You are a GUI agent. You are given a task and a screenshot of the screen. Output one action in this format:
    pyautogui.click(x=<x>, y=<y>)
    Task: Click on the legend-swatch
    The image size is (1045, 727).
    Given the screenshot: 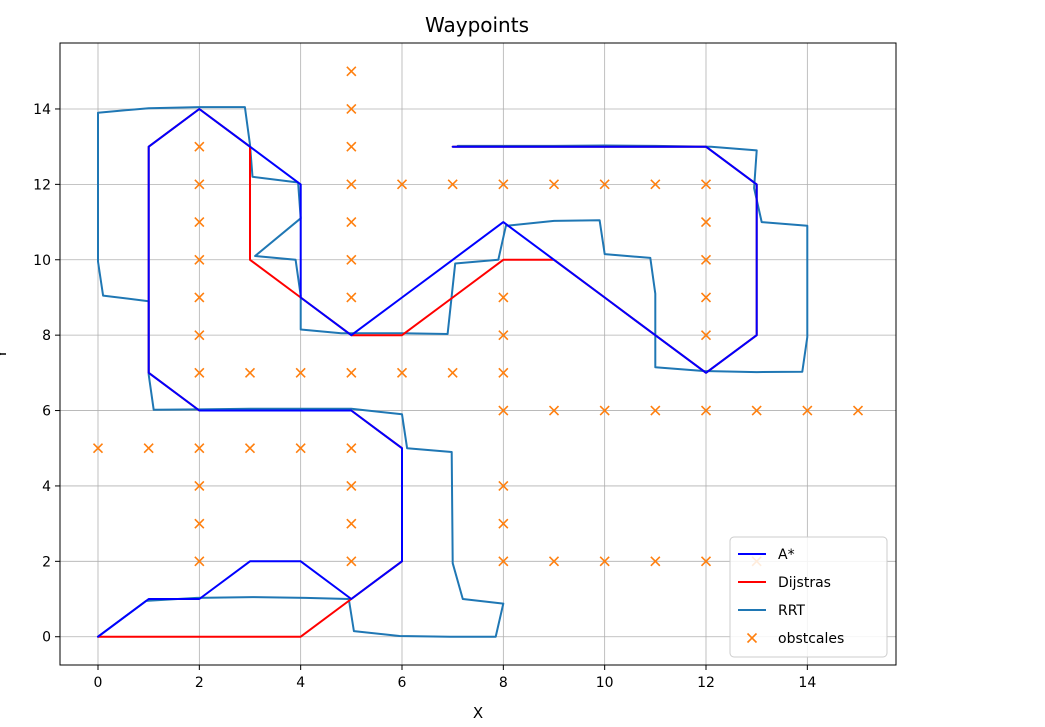 What is the action you would take?
    pyautogui.click(x=752, y=638)
    